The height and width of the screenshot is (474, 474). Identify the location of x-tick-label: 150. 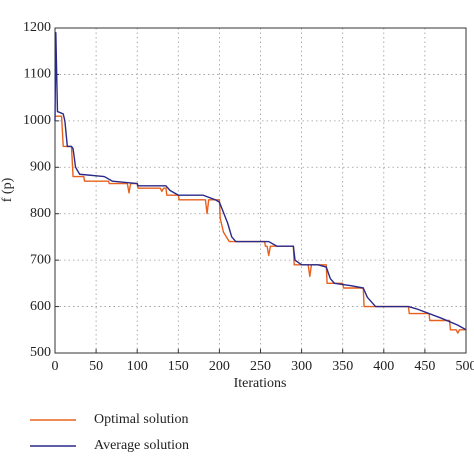
(178, 366).